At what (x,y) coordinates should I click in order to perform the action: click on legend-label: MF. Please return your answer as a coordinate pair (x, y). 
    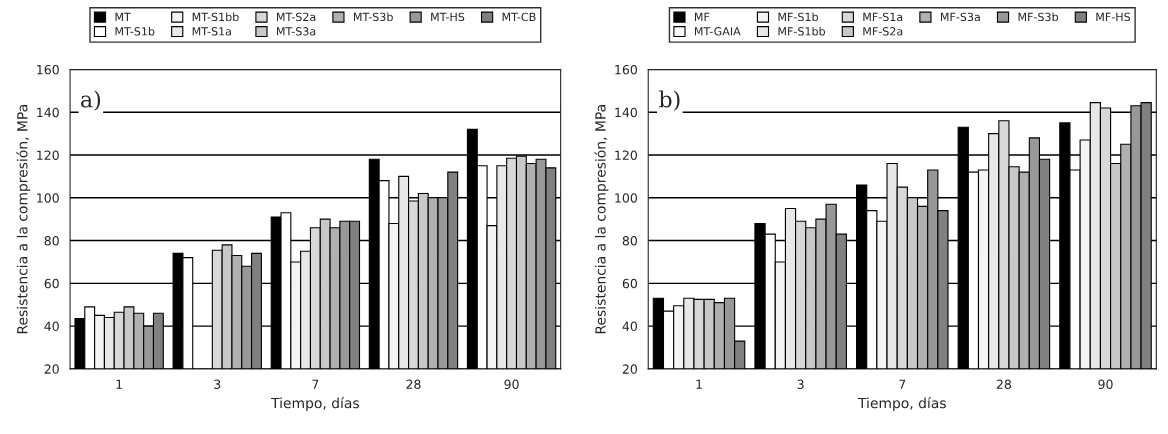
    Looking at the image, I should click on (702, 16).